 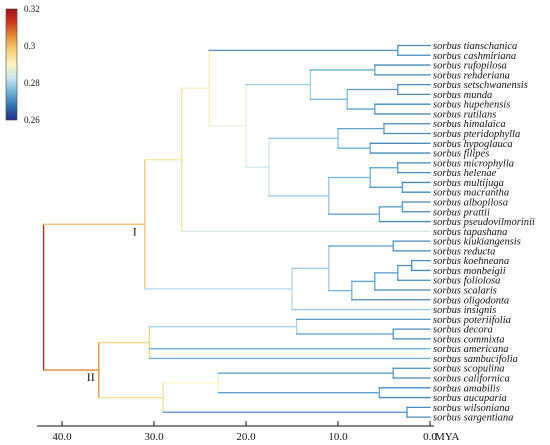 What do you see at coordinates (475, 359) in the screenshot?
I see `taxon-label: sorbus sambucifolia` at bounding box center [475, 359].